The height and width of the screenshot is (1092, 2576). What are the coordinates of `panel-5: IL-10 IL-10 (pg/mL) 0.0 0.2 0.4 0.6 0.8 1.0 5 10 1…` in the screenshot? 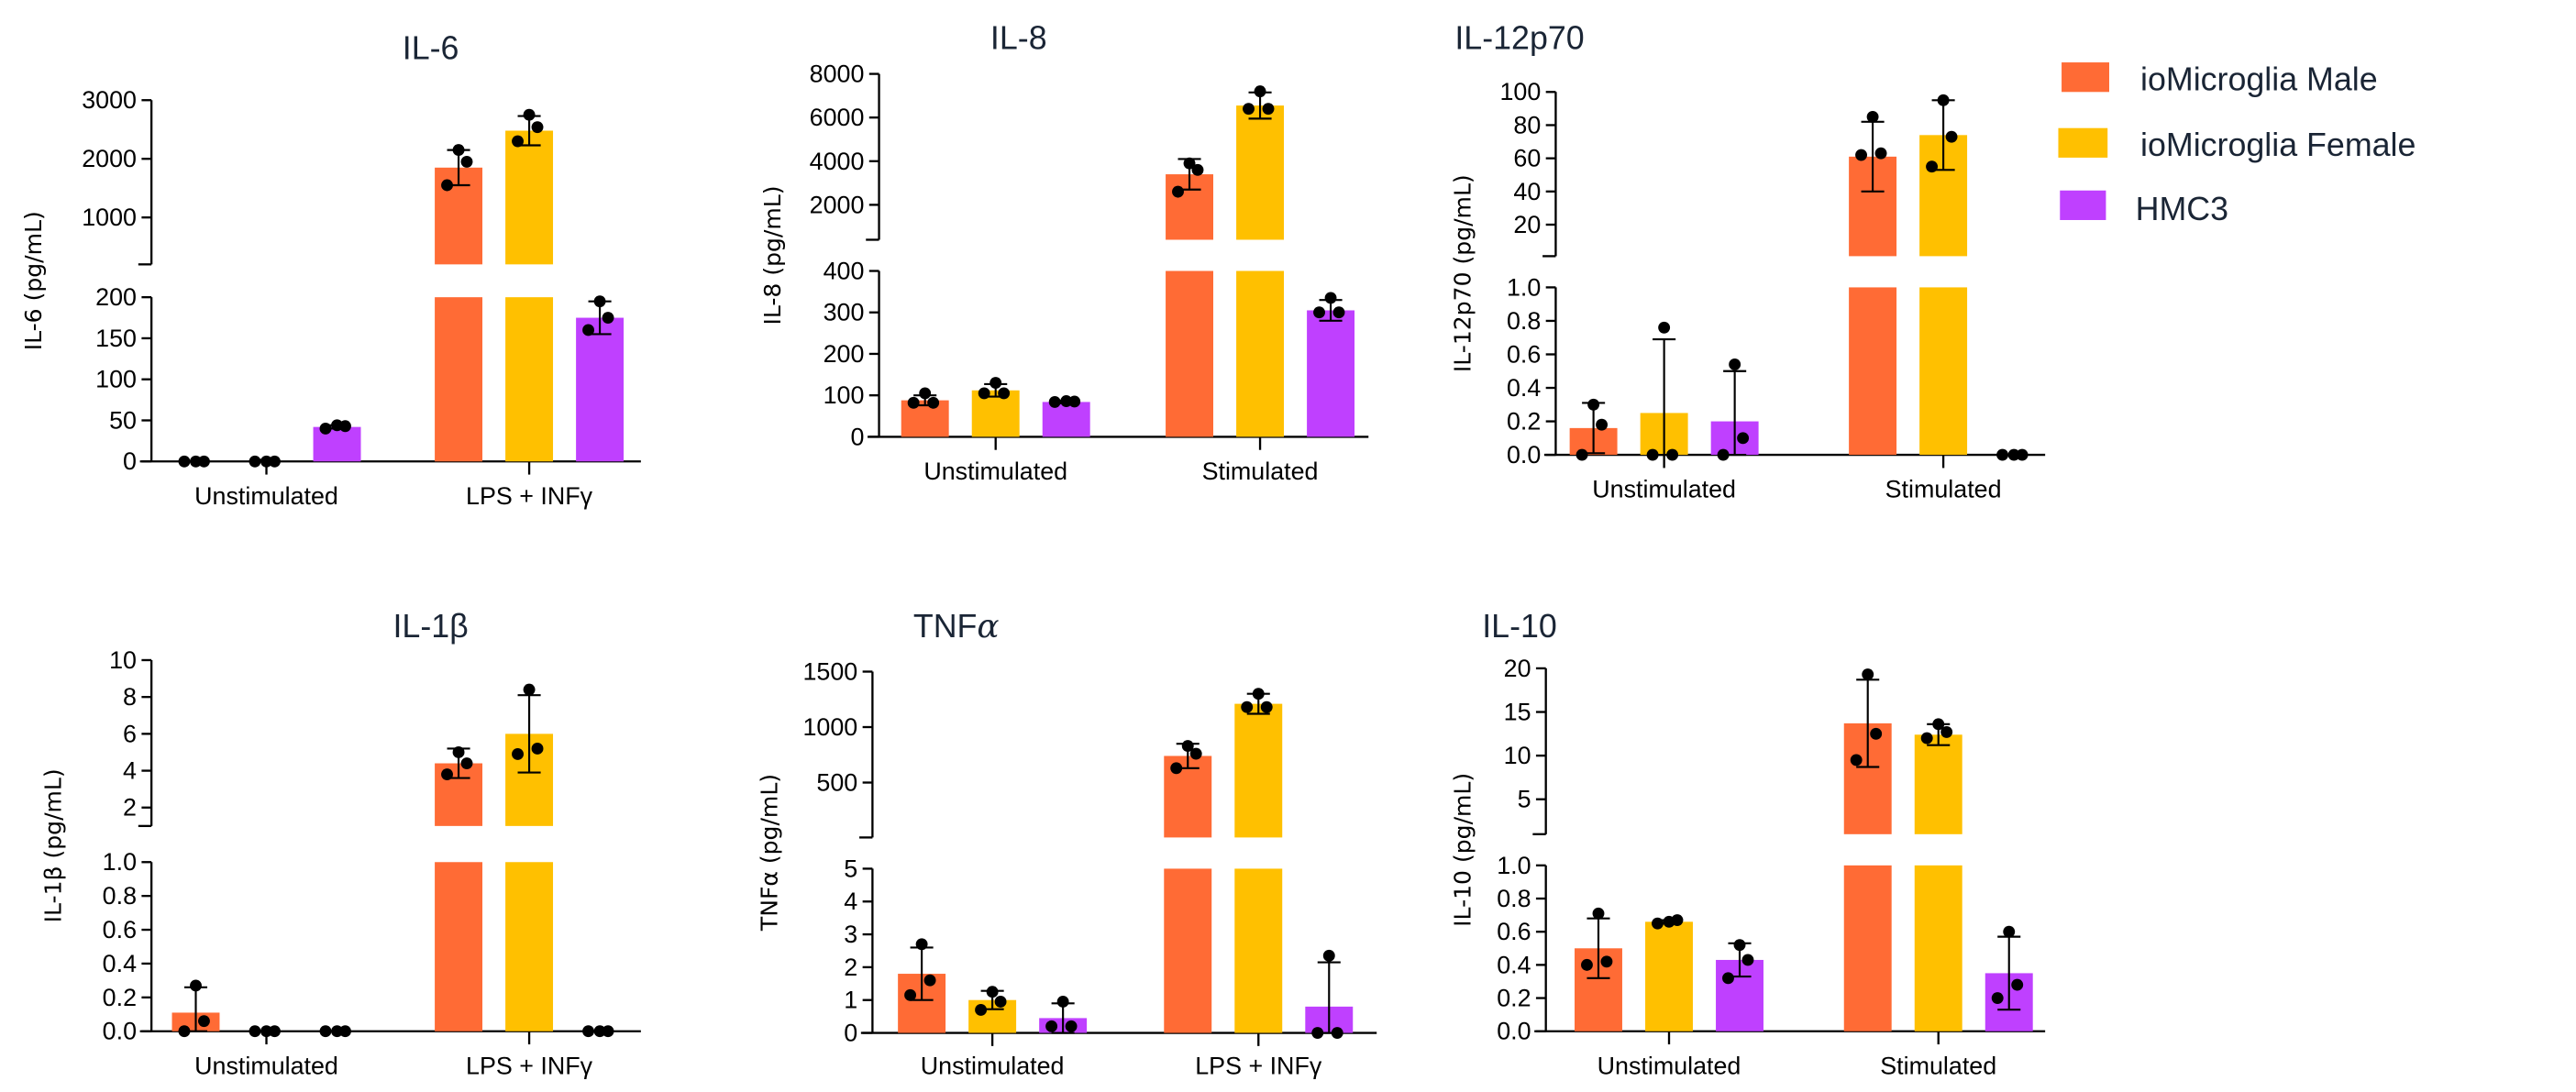 It's located at (1747, 843).